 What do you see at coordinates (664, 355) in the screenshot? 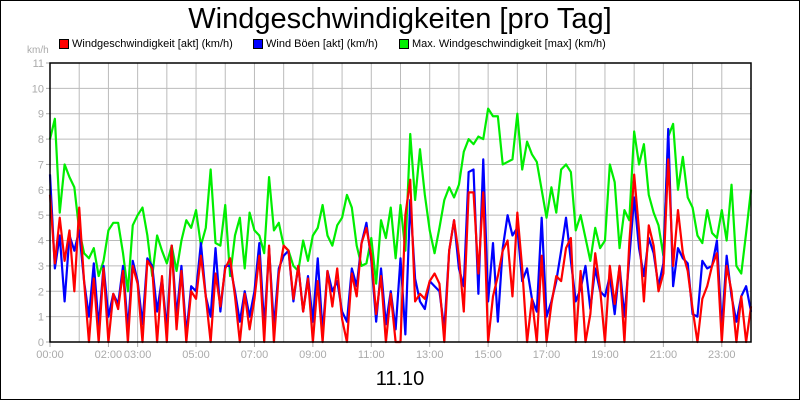
I see `x-tick-label: 21:00` at bounding box center [664, 355].